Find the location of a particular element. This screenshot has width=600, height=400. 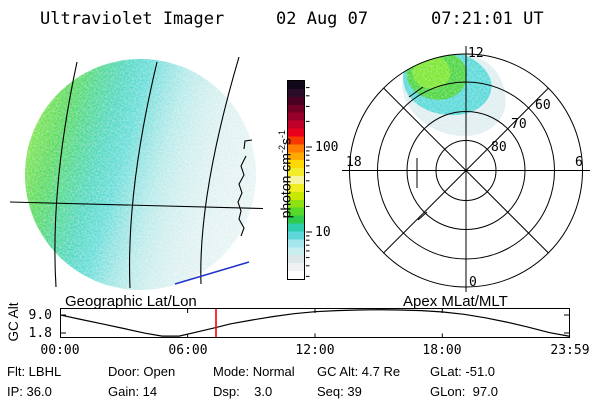

colorbar-tick-10: 10 is located at coordinates (323, 232).